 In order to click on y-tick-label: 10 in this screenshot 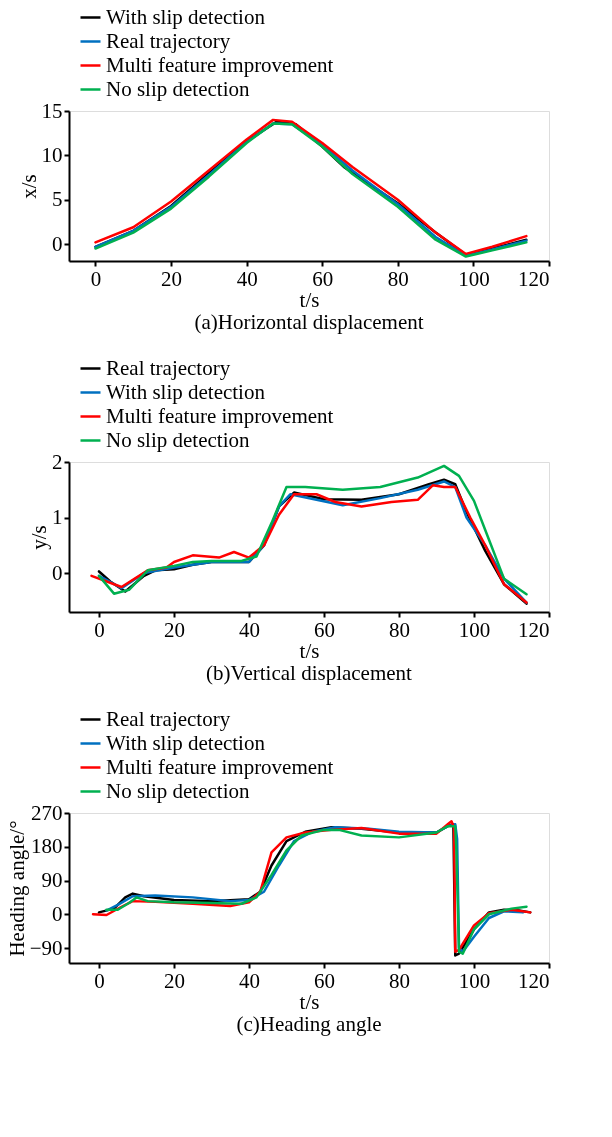, I will do `click(52, 154)`.